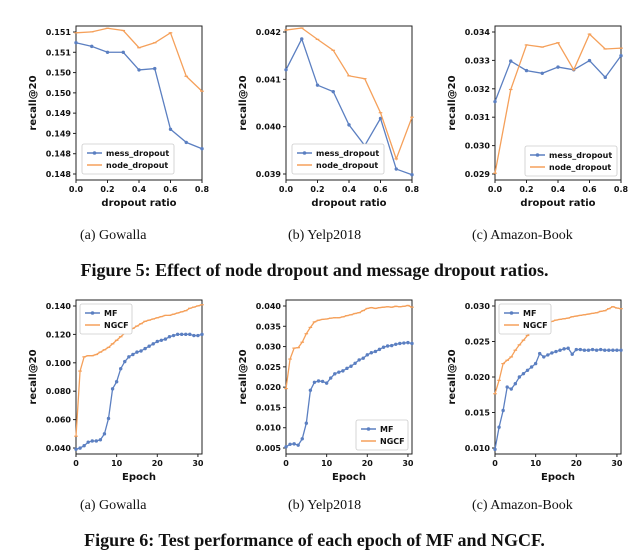 The image size is (629, 560). Describe the element at coordinates (59, 306) in the screenshot. I see `y-tick-label: 0.140` at that location.